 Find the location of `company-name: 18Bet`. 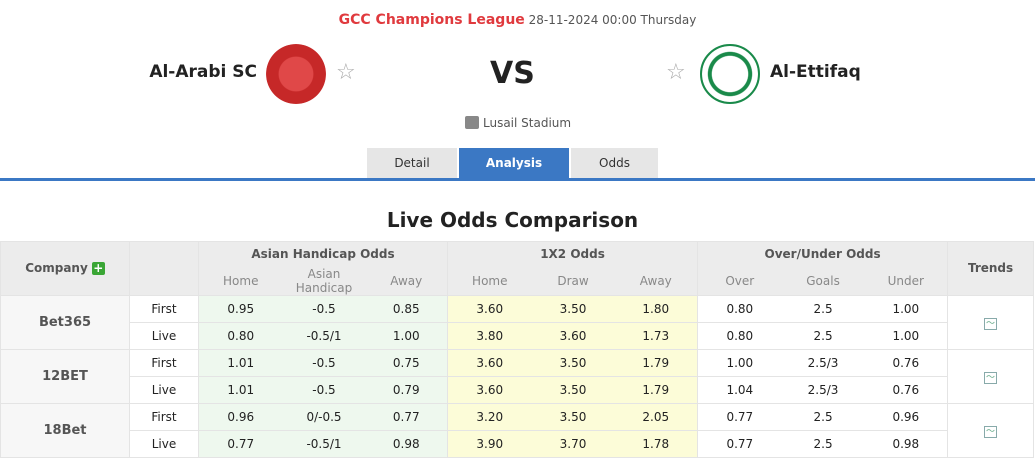

company-name: 18Bet is located at coordinates (65, 430).